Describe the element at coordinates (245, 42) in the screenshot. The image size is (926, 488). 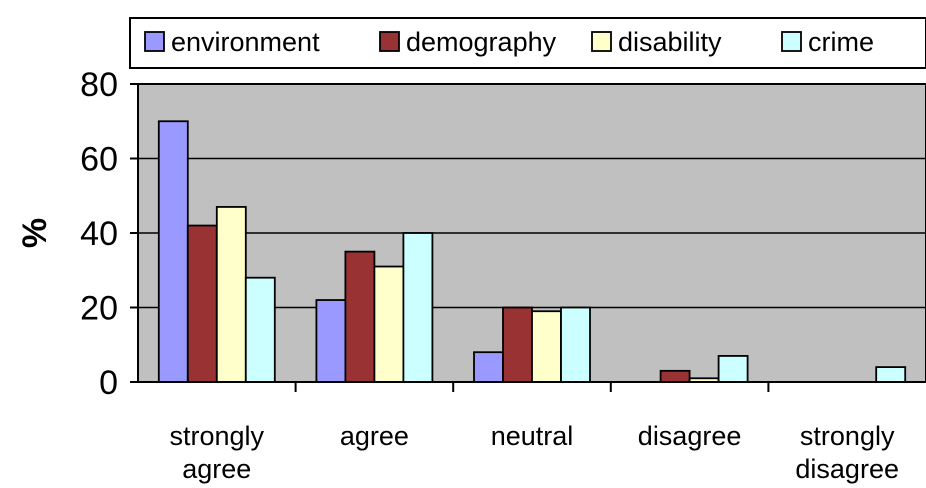
I see `legend-label-environment: environment` at that location.